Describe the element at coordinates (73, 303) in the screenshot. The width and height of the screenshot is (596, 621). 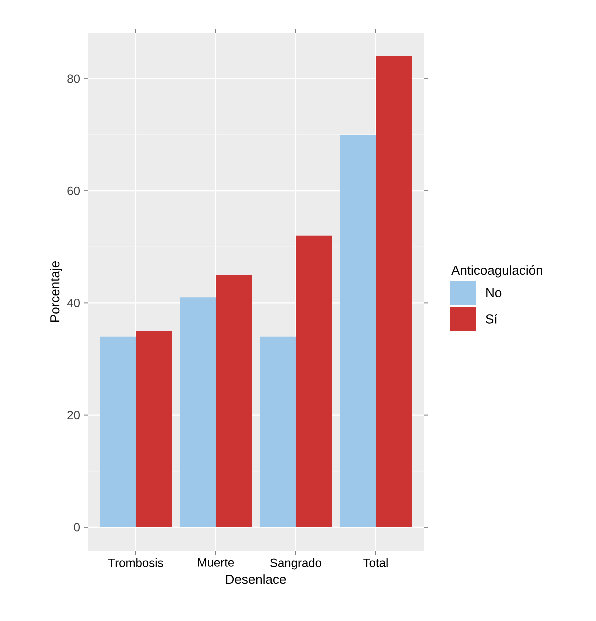
I see `y-tick-label: 40` at that location.